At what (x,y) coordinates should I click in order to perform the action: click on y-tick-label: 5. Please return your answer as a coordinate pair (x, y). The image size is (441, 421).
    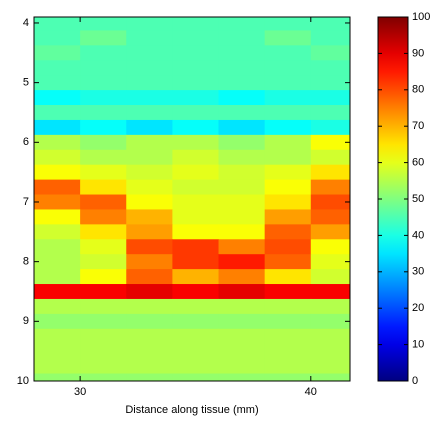
    Looking at the image, I should click on (26, 83).